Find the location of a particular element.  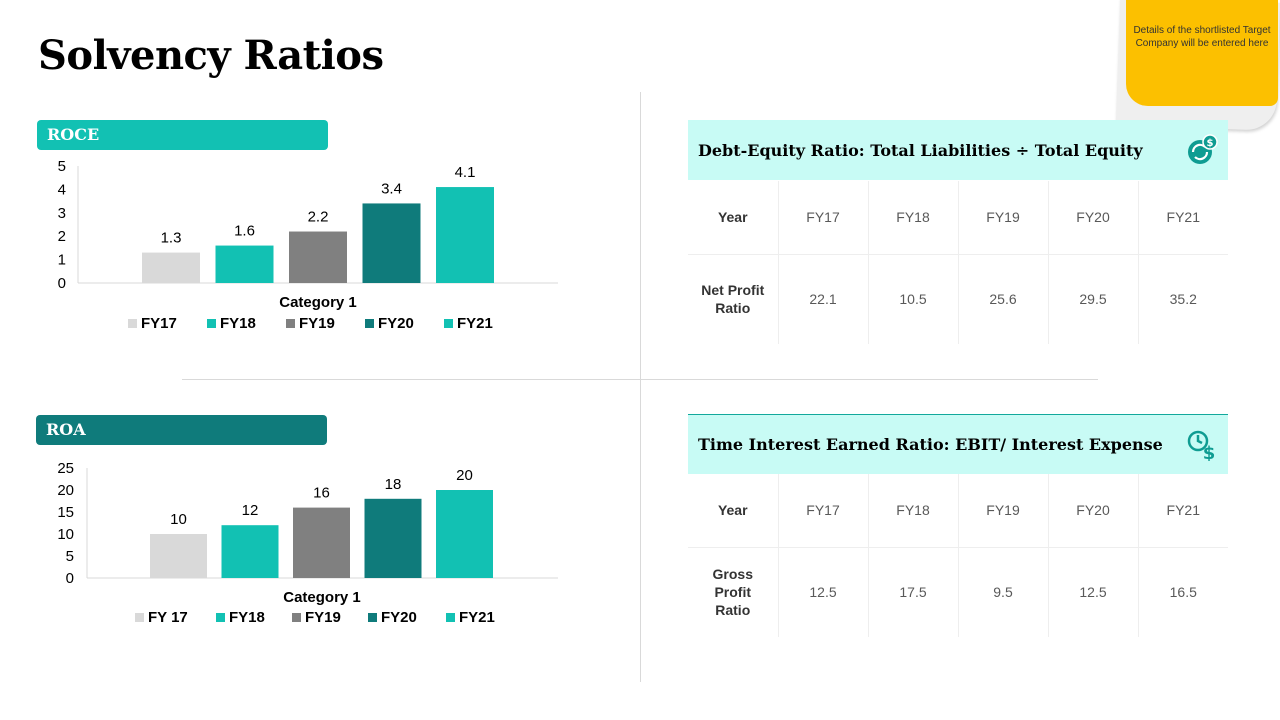

legend-label: FY17 is located at coordinates (159, 323).